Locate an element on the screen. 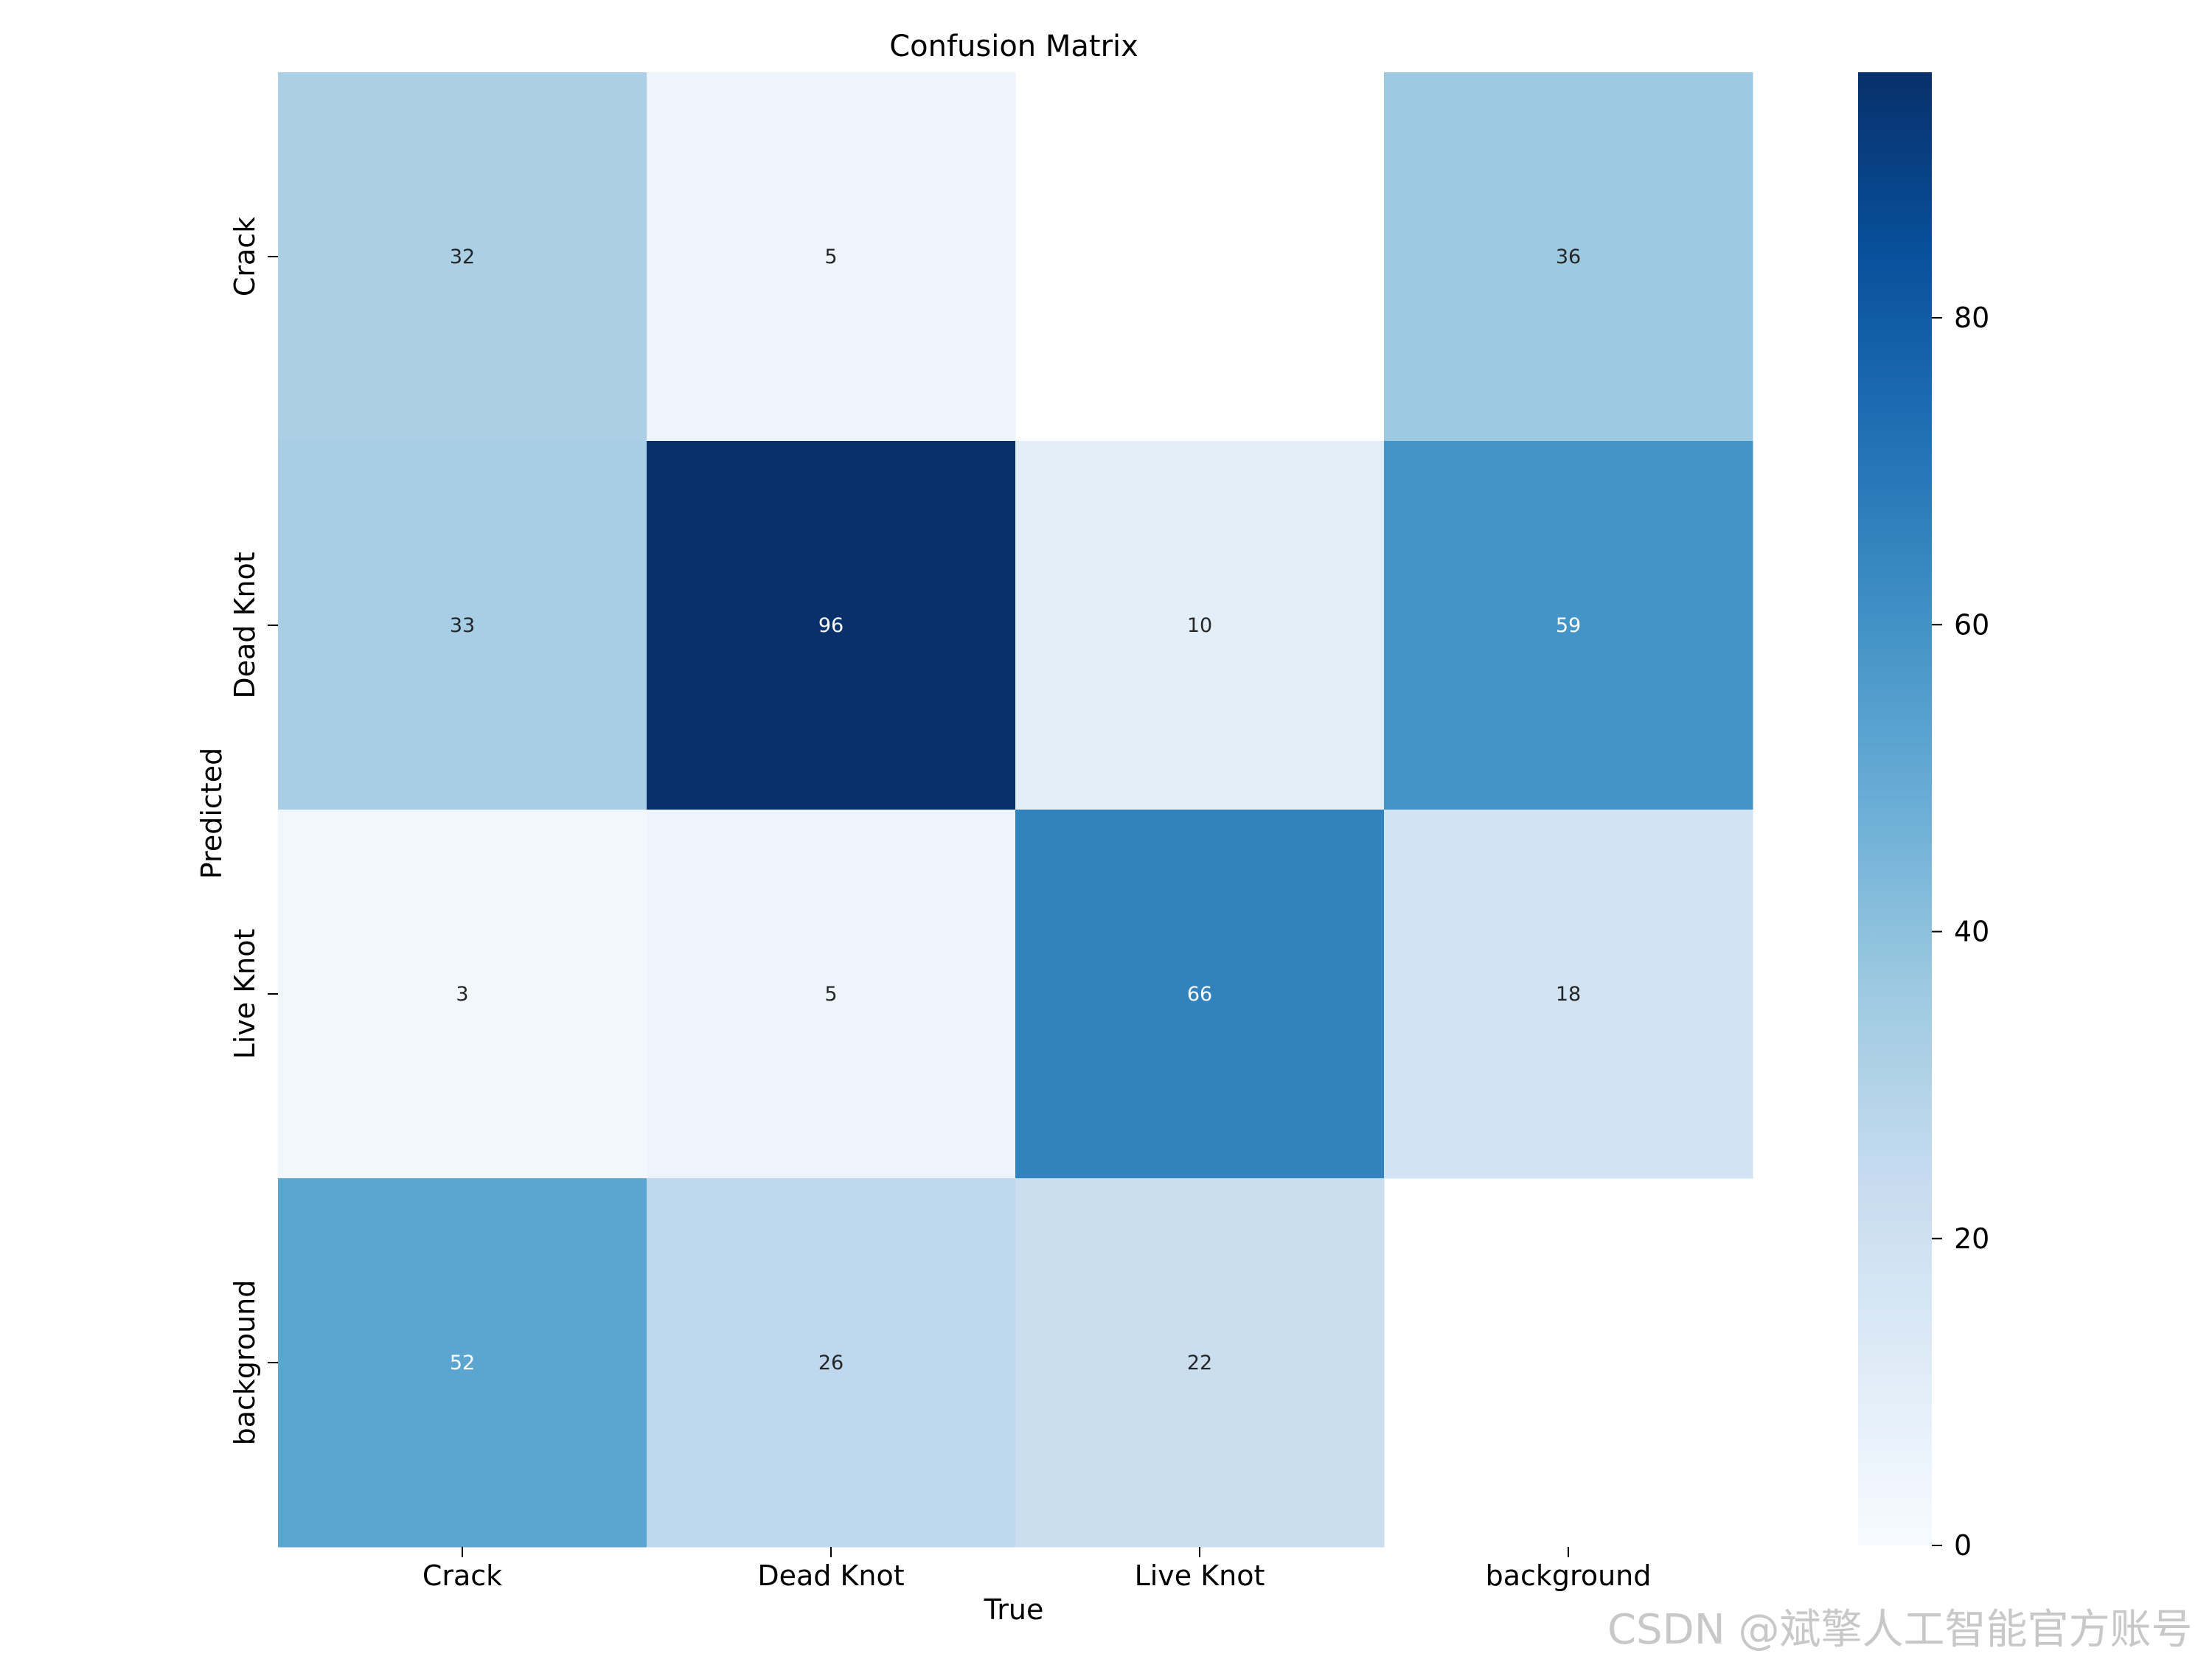 The height and width of the screenshot is (1659, 2212). cell-value-label: 10 is located at coordinates (1199, 625).